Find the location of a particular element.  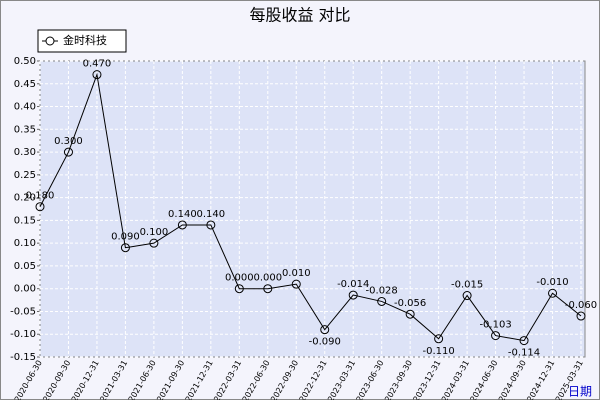

legend-marker is located at coordinates (50, 41).